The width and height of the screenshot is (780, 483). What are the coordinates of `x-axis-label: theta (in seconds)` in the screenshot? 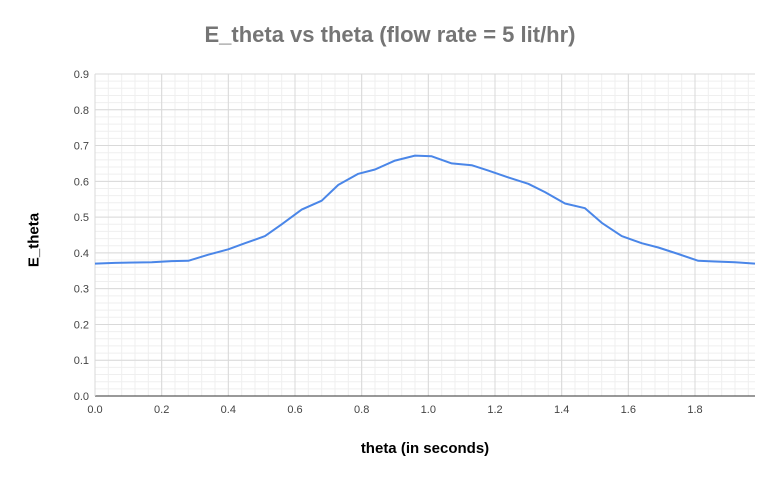 It's located at (425, 448).